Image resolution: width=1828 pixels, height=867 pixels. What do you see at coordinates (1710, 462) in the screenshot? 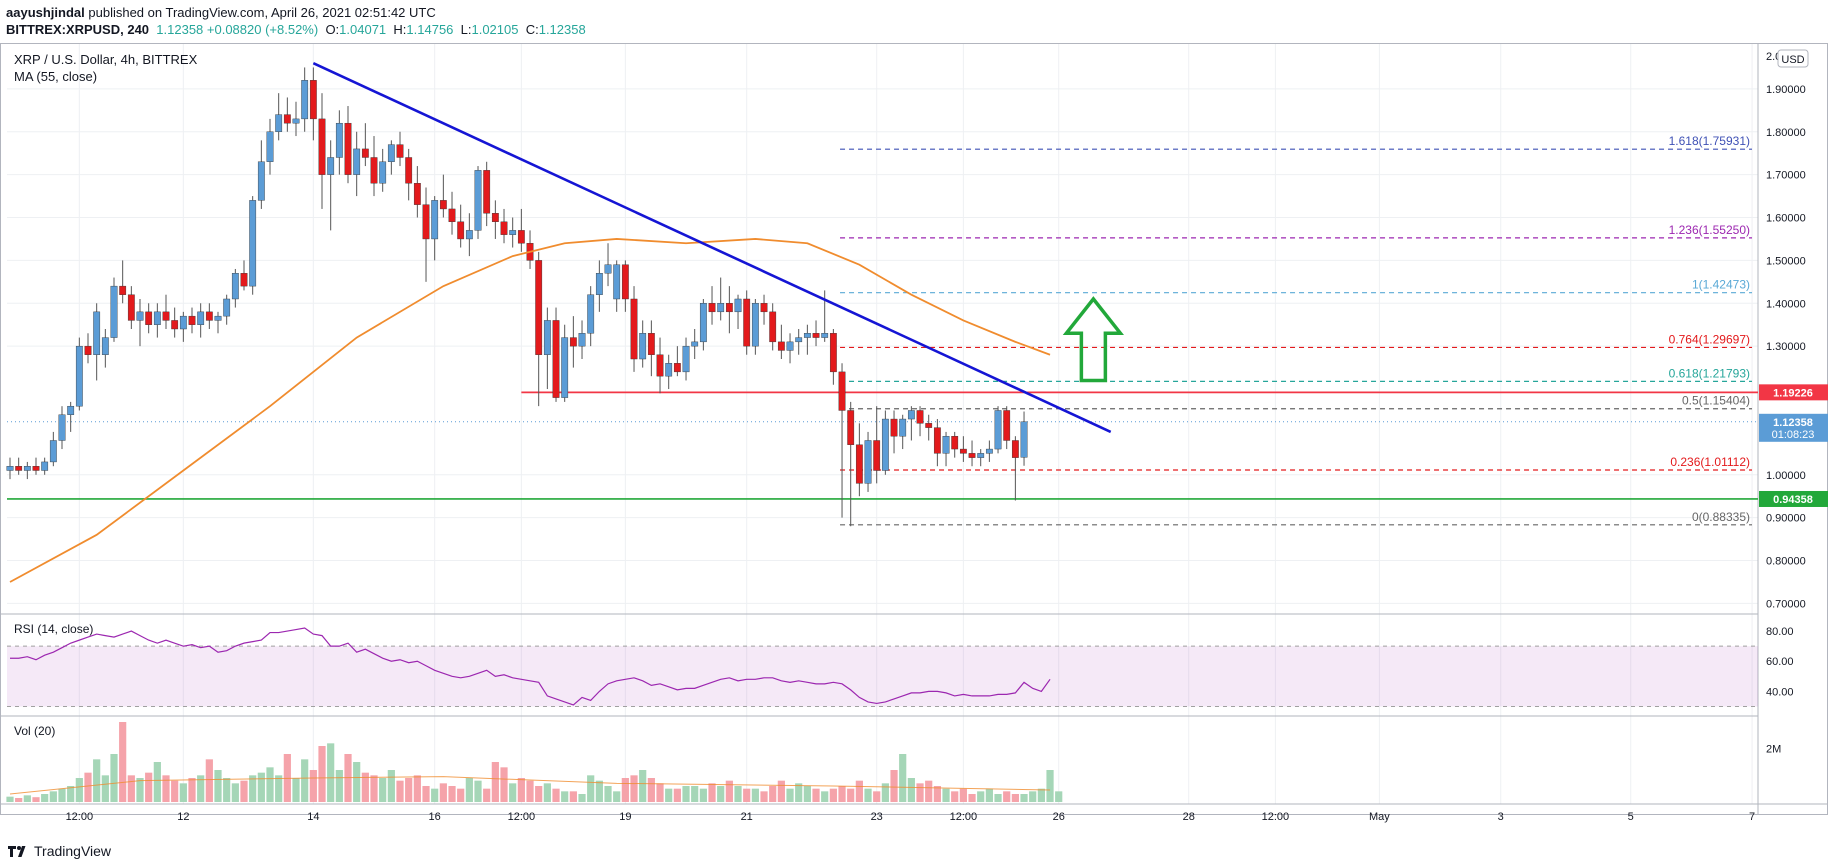
I see `fib-level-label: 0.236(1.01112)` at bounding box center [1710, 462].